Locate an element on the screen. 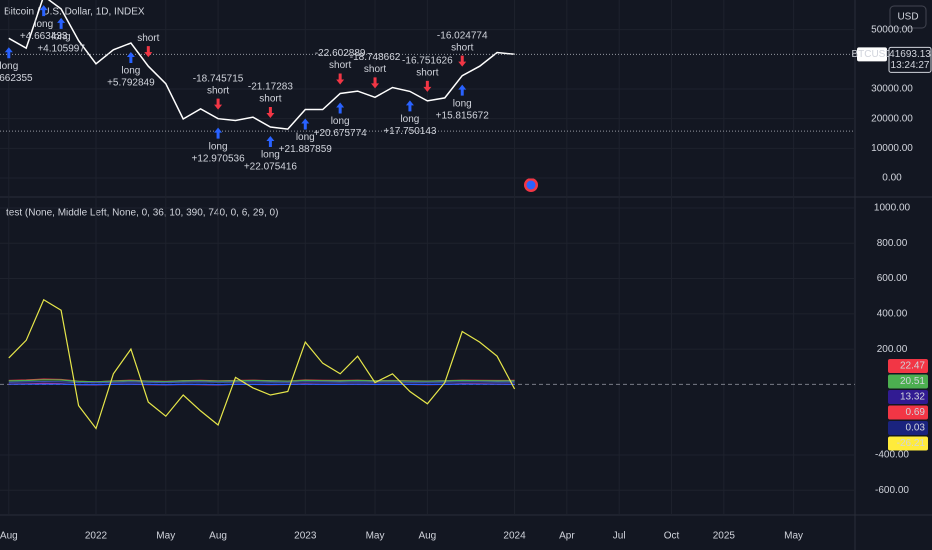 The height and width of the screenshot is (550, 932). price-badge-label: 41693.13 is located at coordinates (910, 54).